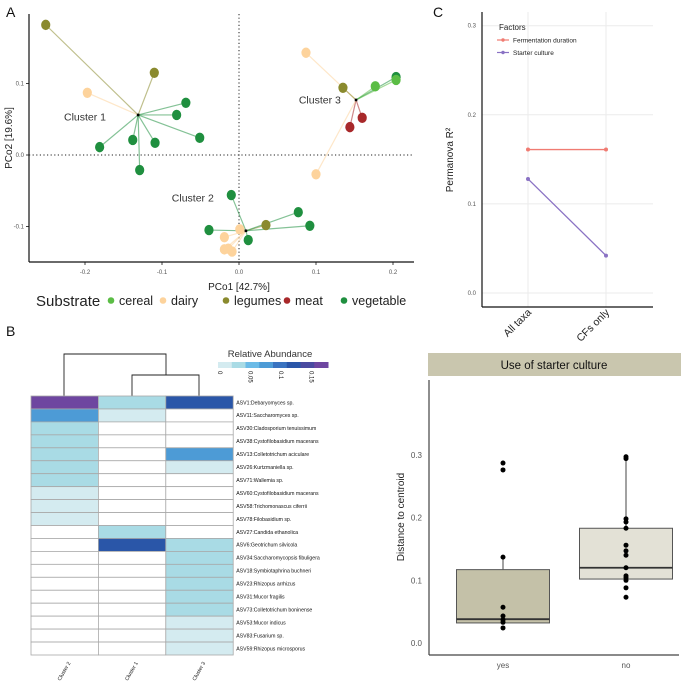 This screenshot has height=687, width=685. I want to click on a-y-label: PCo2 [19.6%], so click(9, 138).